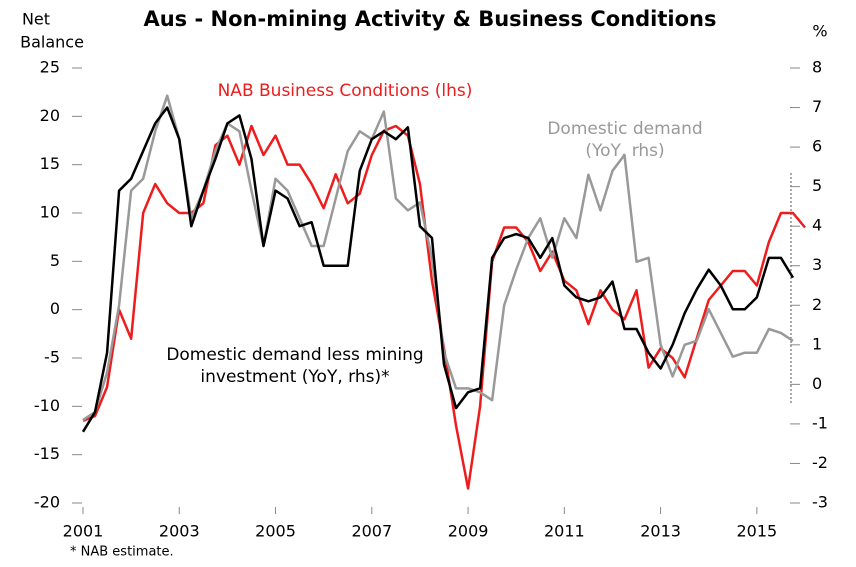 Image resolution: width=856 pixels, height=567 pixels. Describe the element at coordinates (47, 502) in the screenshot. I see `y-tick-label: -20` at that location.